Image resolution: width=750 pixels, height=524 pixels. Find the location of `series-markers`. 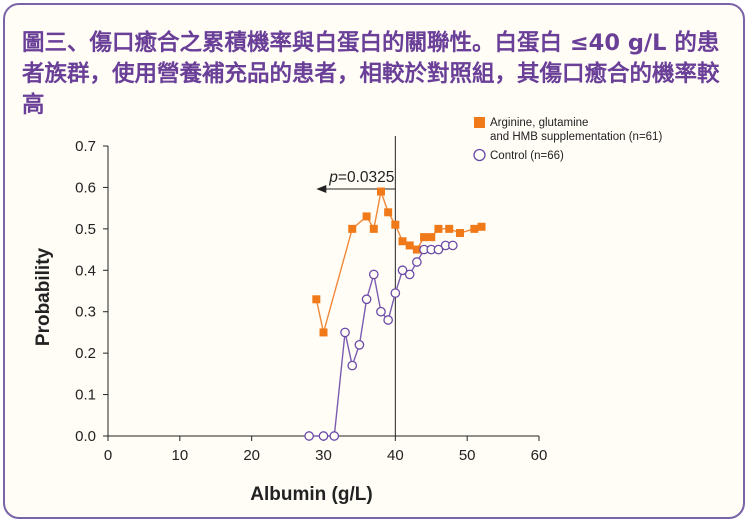

series-markers is located at coordinates (395, 314).